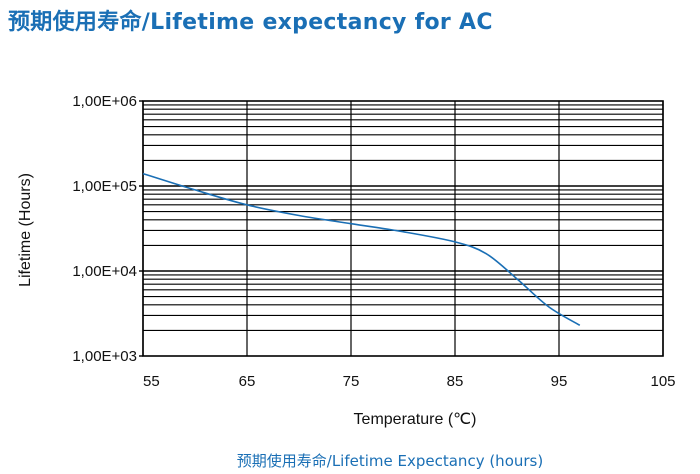  Describe the element at coordinates (250, 22) in the screenshot. I see `page-title: 预期使用寿命/Lifetime expectancy for AC` at that location.